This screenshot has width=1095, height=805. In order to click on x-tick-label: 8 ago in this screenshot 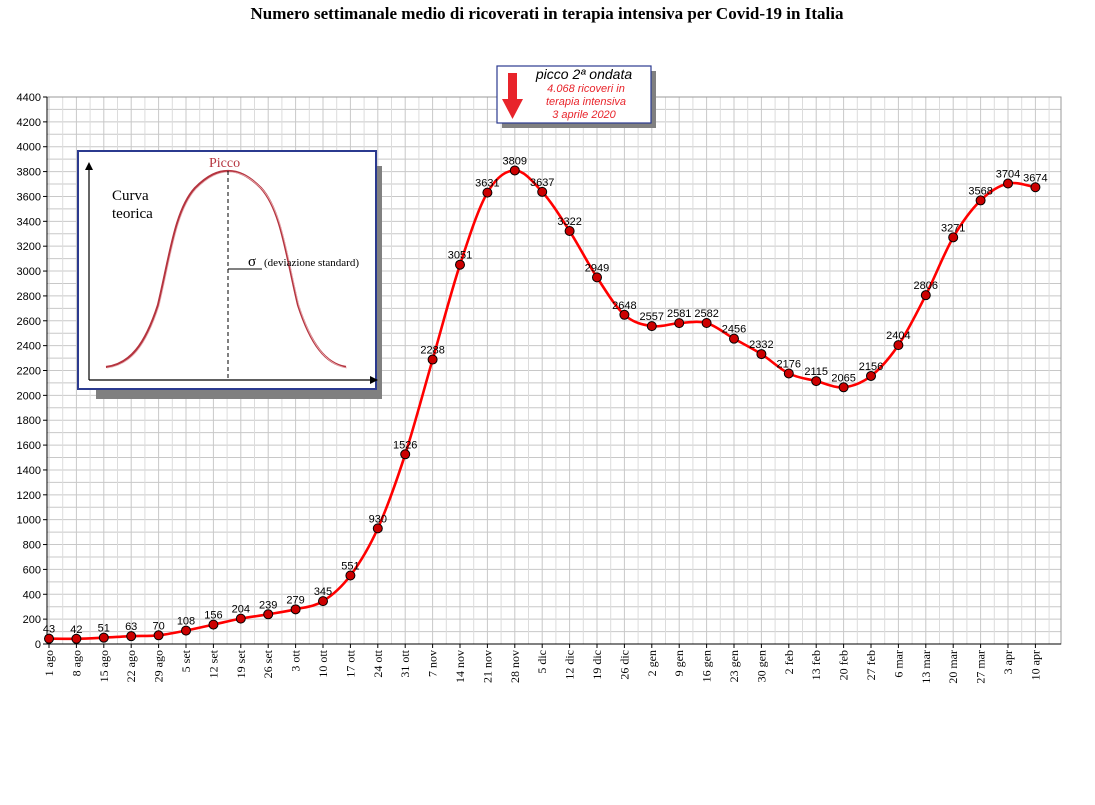, I will do `click(76, 663)`.